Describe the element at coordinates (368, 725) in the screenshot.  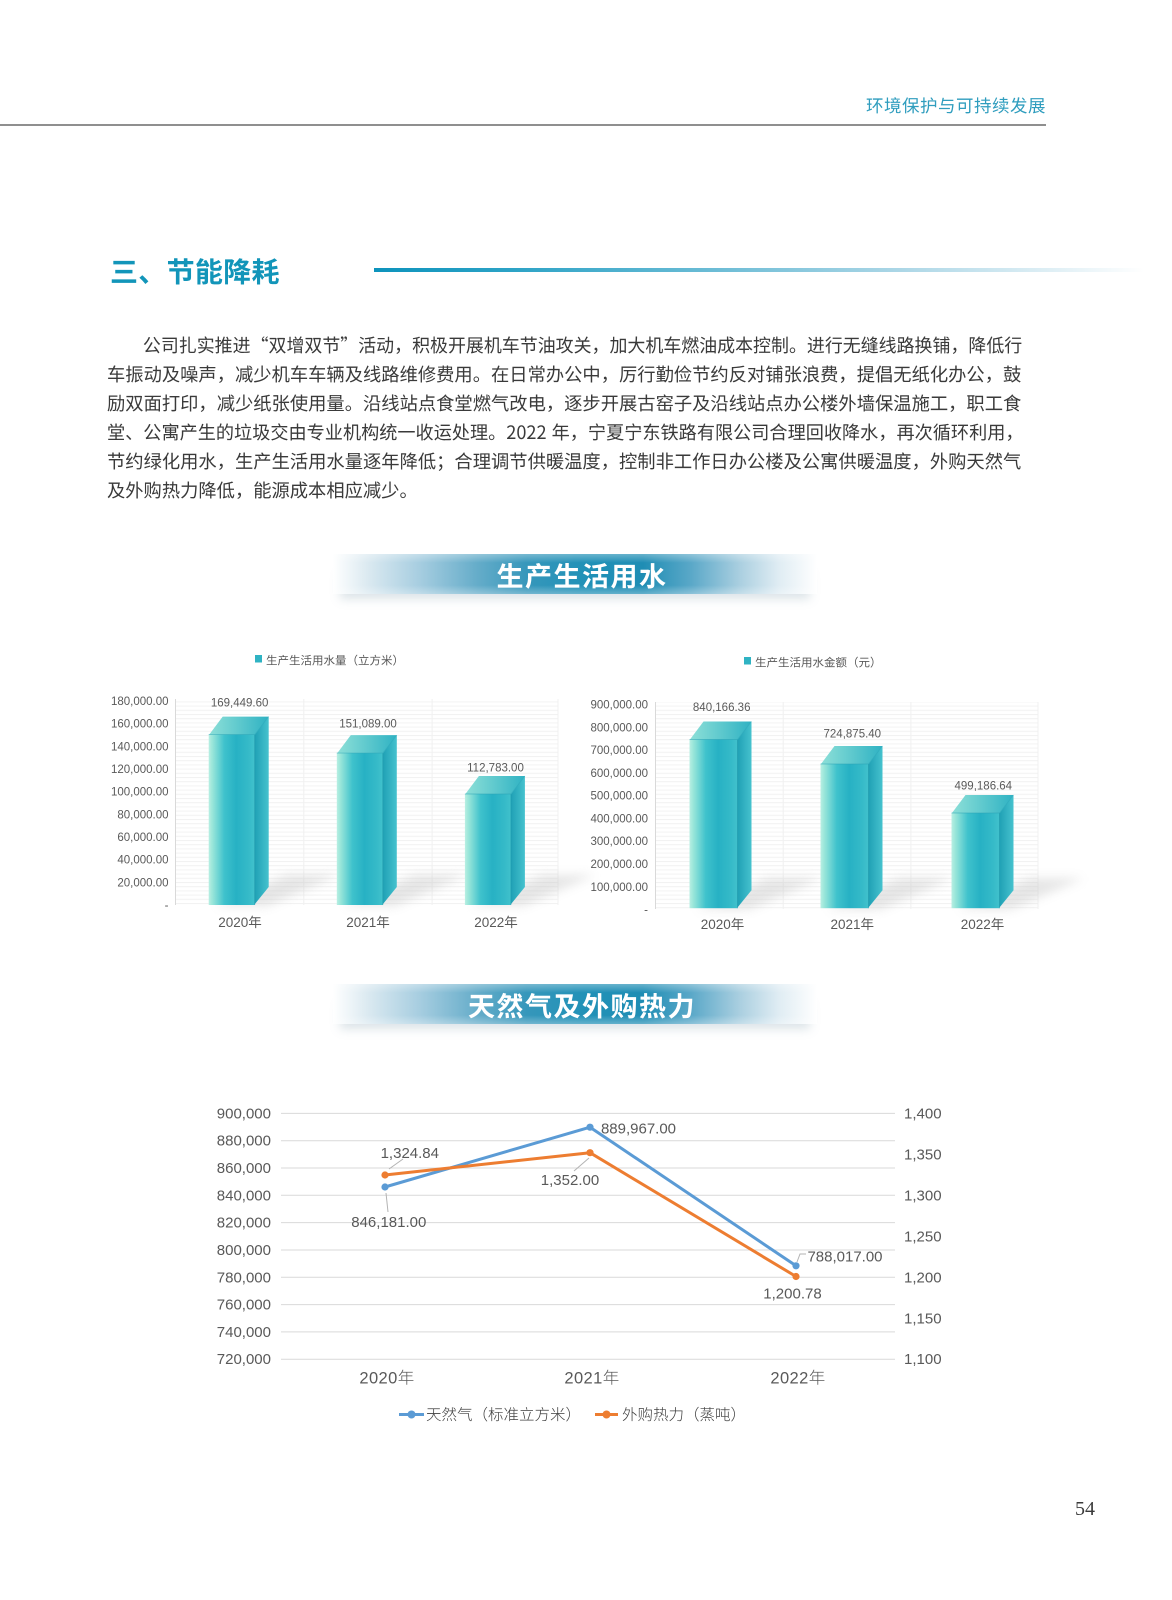
I see `svg-text: 151,089.00` at that location.